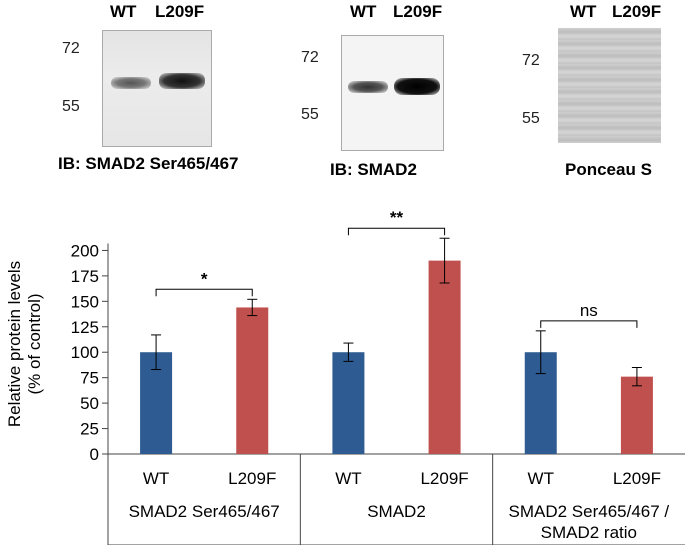 The height and width of the screenshot is (545, 685). I want to click on y-tick-label: 50, so click(89, 403).